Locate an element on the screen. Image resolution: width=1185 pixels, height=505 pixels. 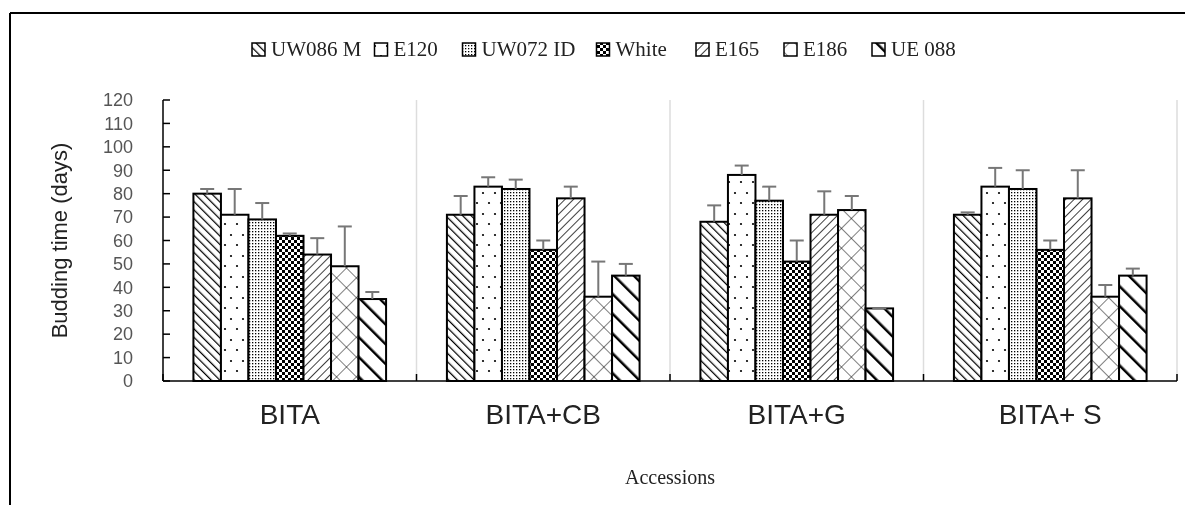
y-tick-label: 20 is located at coordinates (122, 334).